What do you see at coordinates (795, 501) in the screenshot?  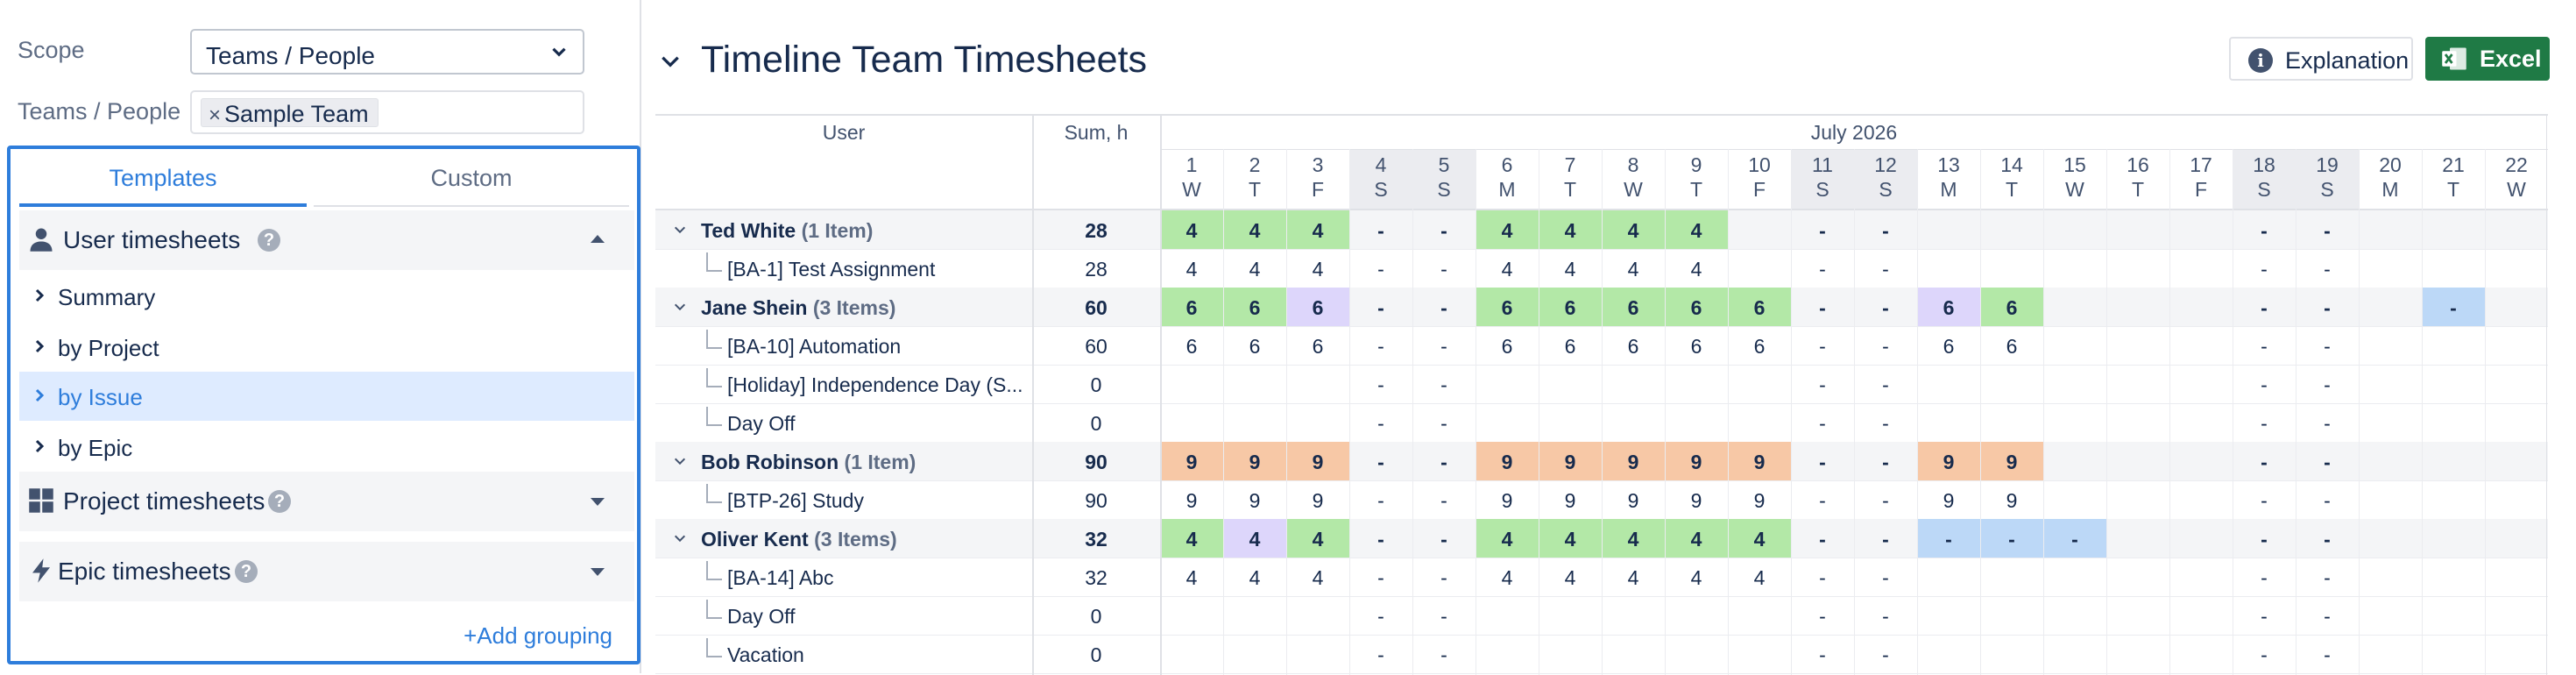 I see `issue-row-label: [BTP-26] Study` at bounding box center [795, 501].